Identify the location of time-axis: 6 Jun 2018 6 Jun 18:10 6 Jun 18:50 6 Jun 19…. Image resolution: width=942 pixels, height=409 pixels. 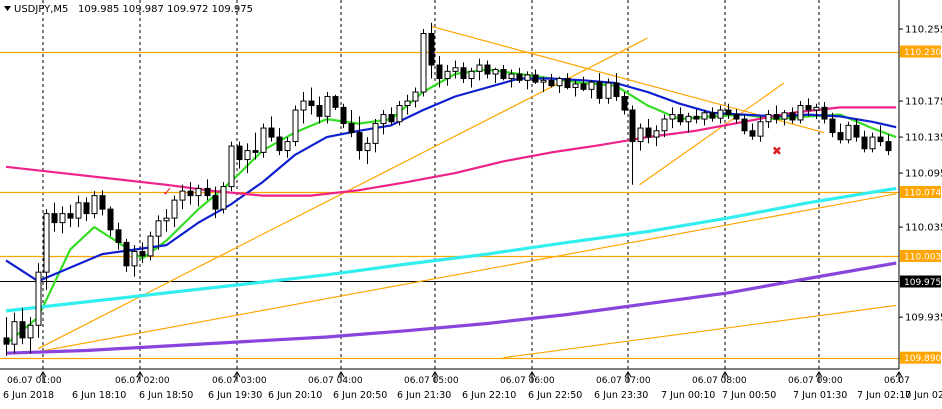
(472, 386).